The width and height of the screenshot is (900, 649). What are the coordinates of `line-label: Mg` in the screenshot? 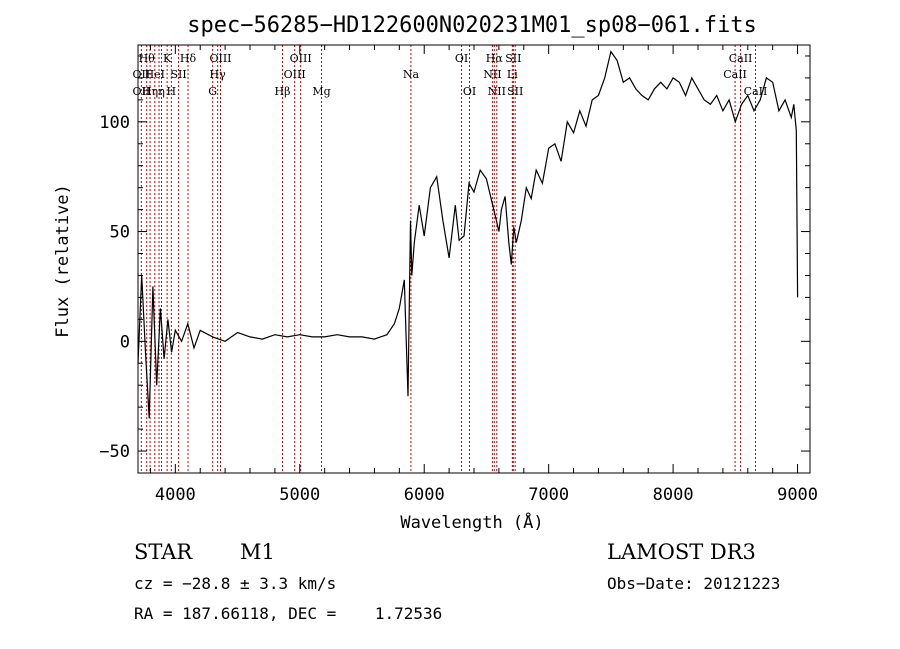 It's located at (321, 91).